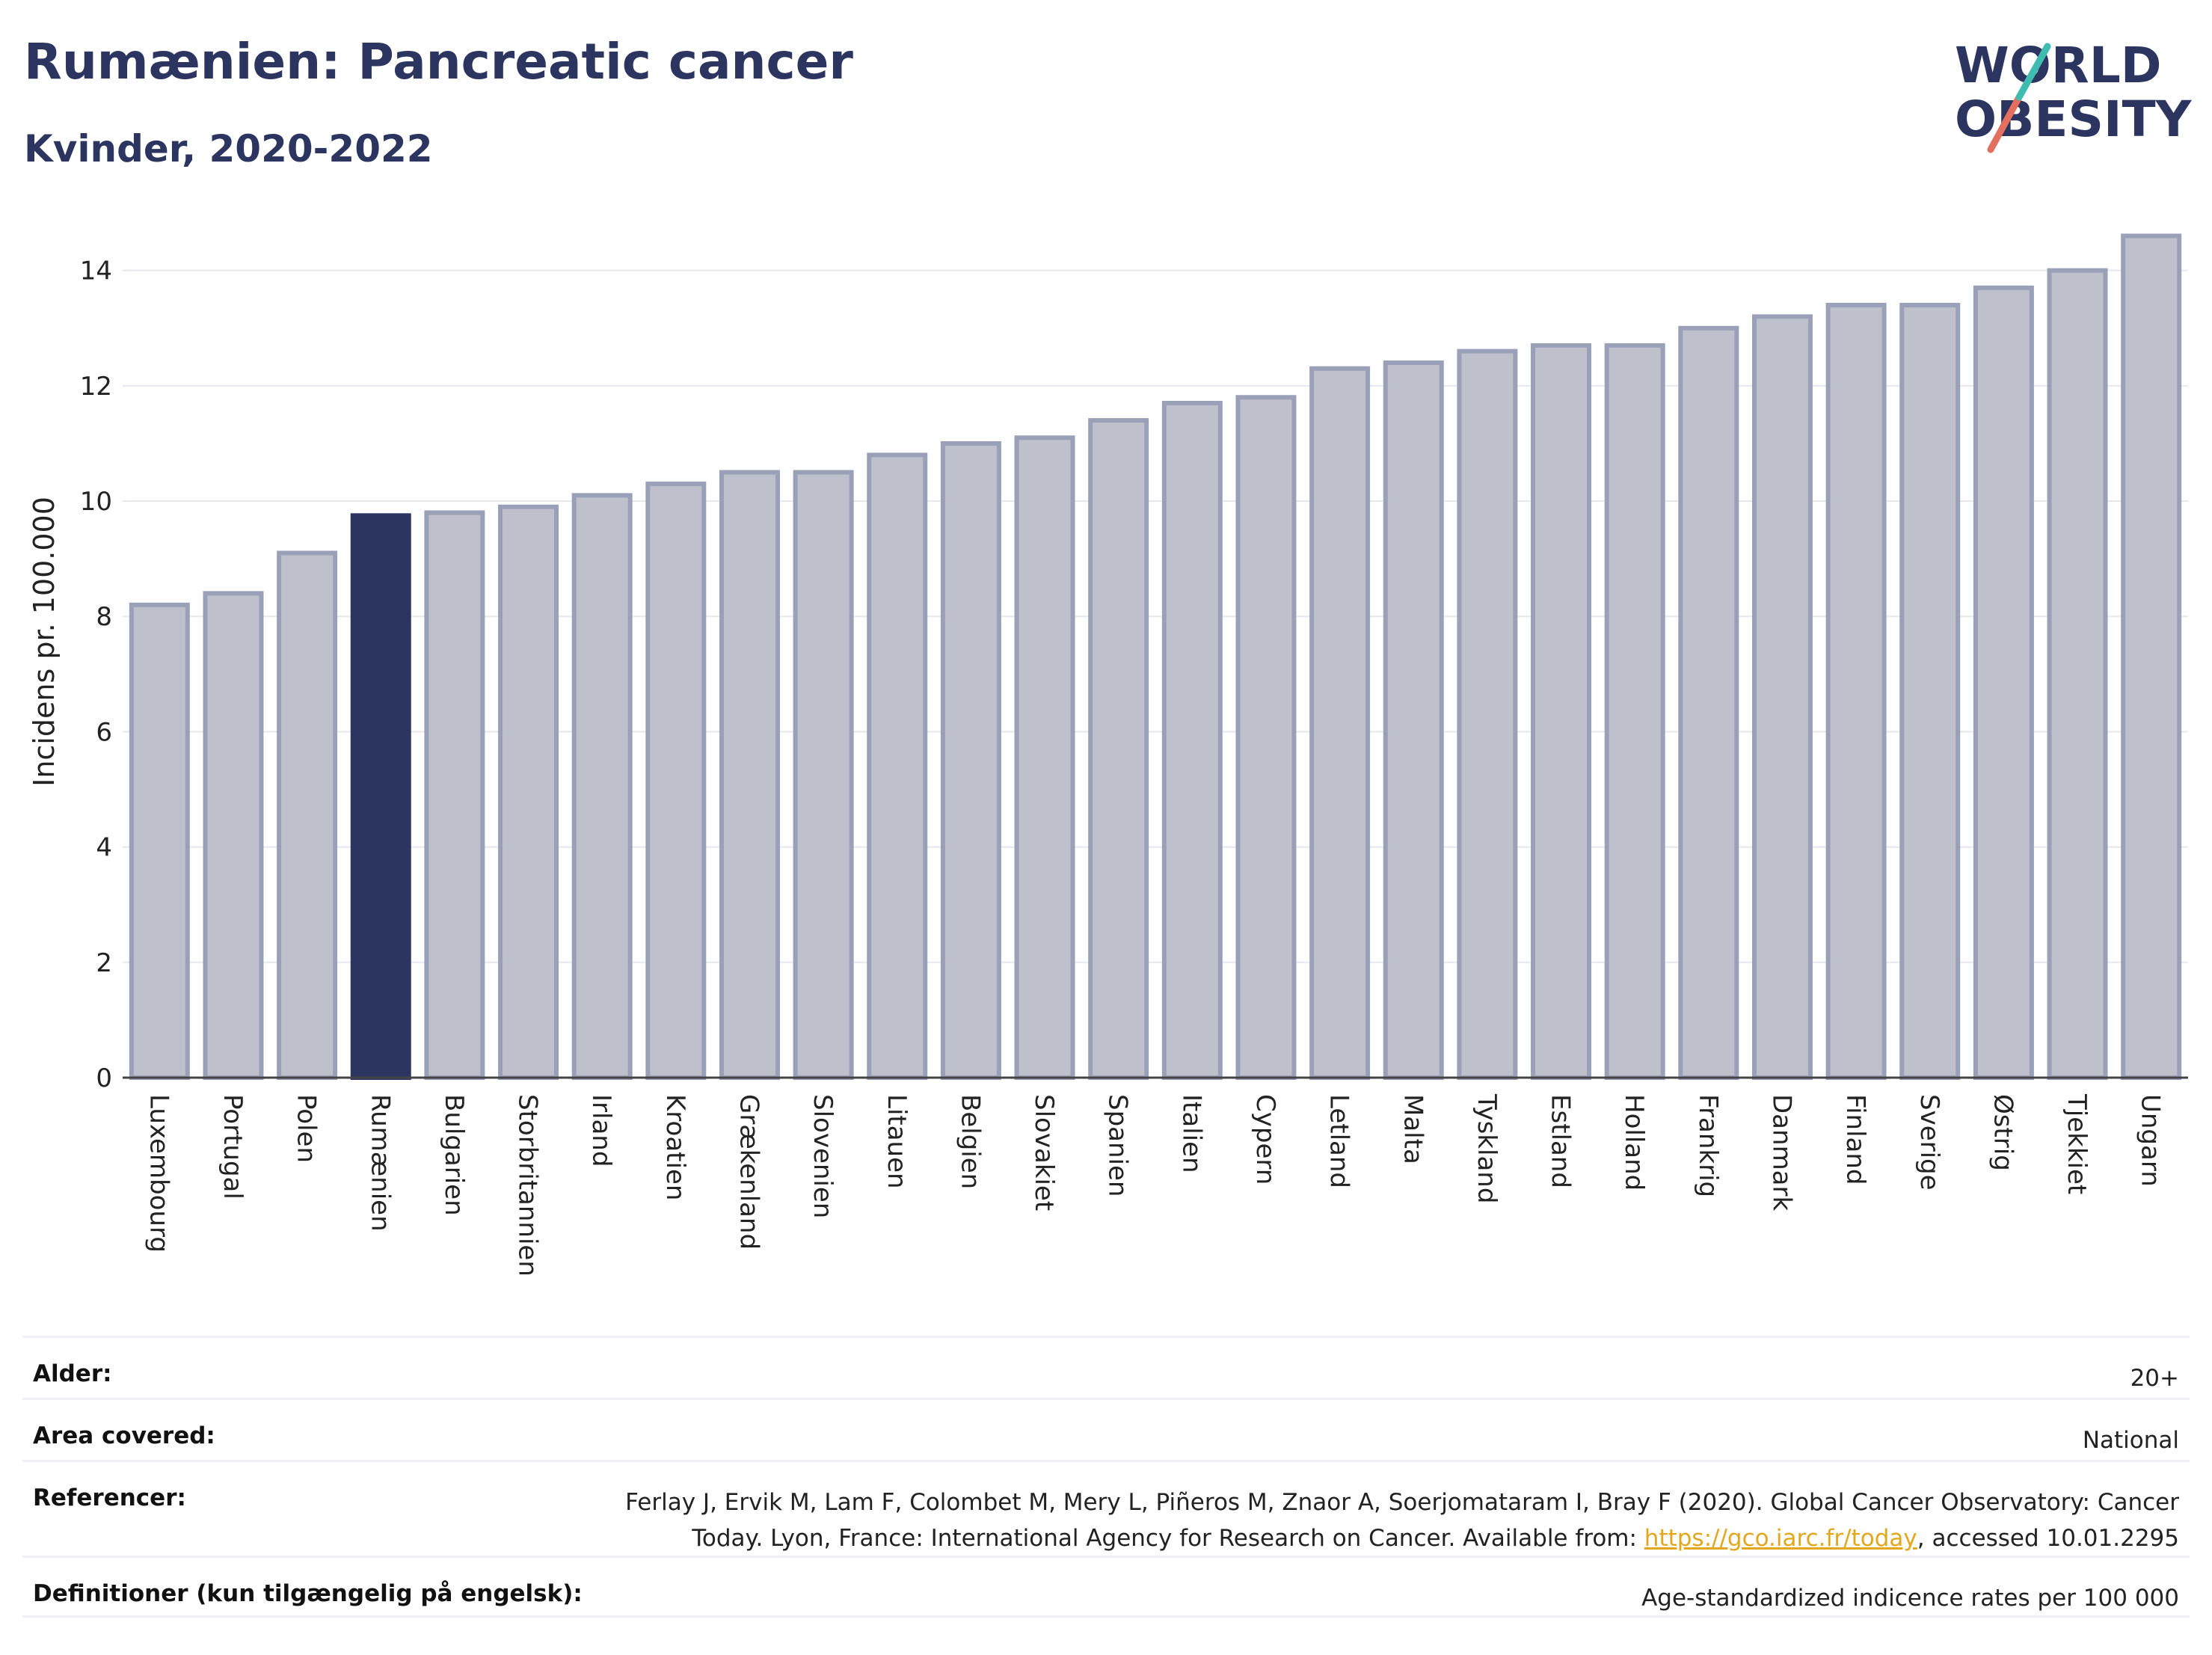 This screenshot has width=2212, height=1655. What do you see at coordinates (380, 796) in the screenshot?
I see `bar-rumænien` at bounding box center [380, 796].